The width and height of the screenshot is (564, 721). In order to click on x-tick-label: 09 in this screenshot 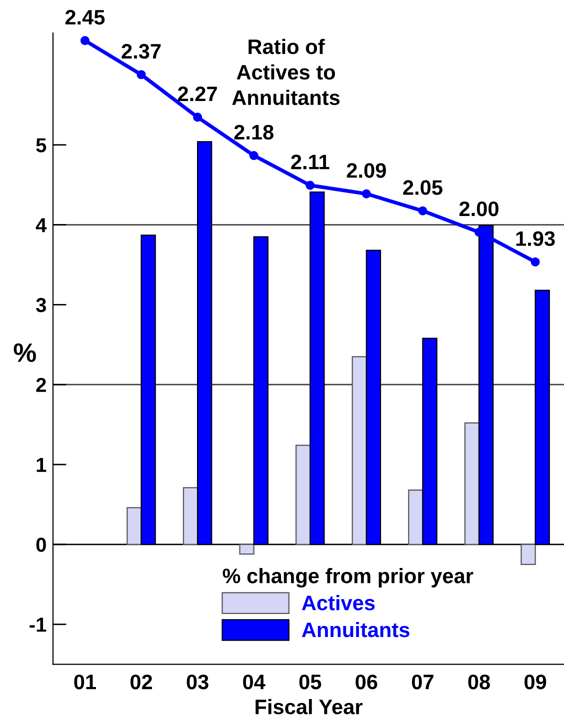, I will do `click(535, 682)`.